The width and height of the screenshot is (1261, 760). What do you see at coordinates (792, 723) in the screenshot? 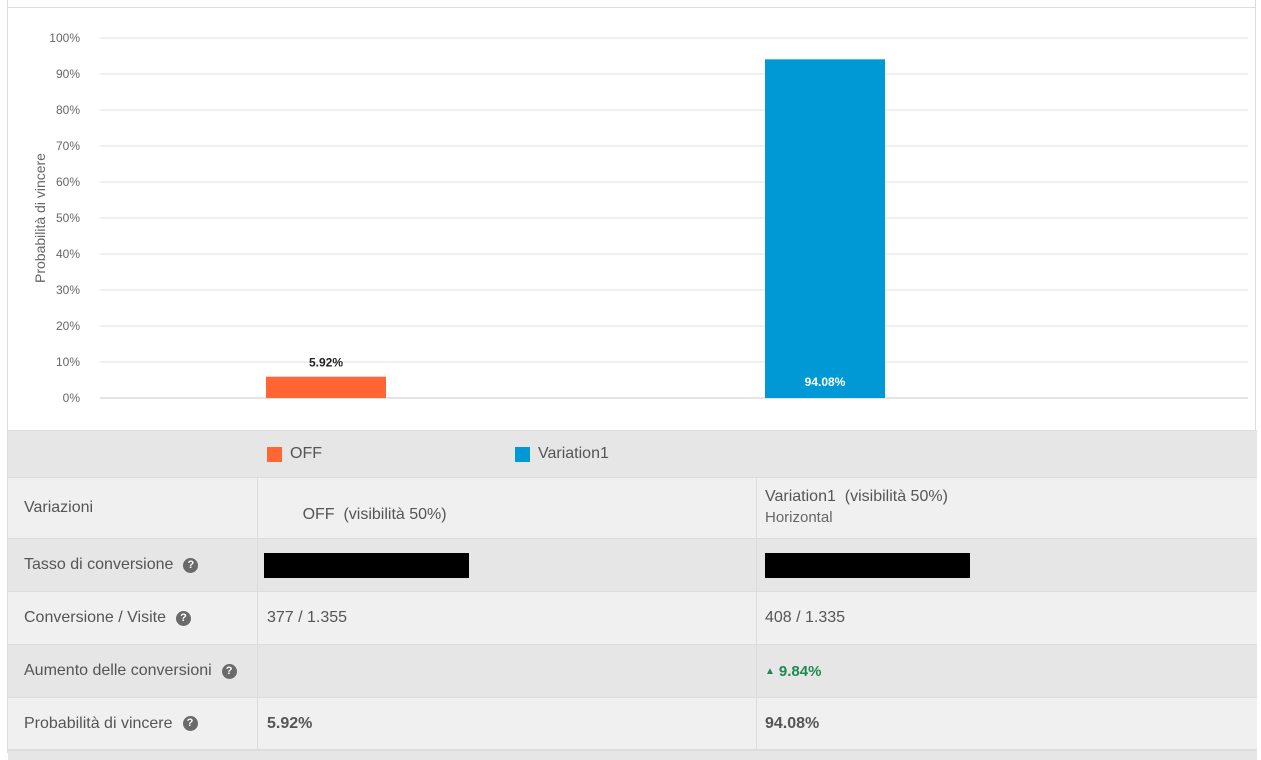
I see `probability-variation1: 94.08%` at bounding box center [792, 723].